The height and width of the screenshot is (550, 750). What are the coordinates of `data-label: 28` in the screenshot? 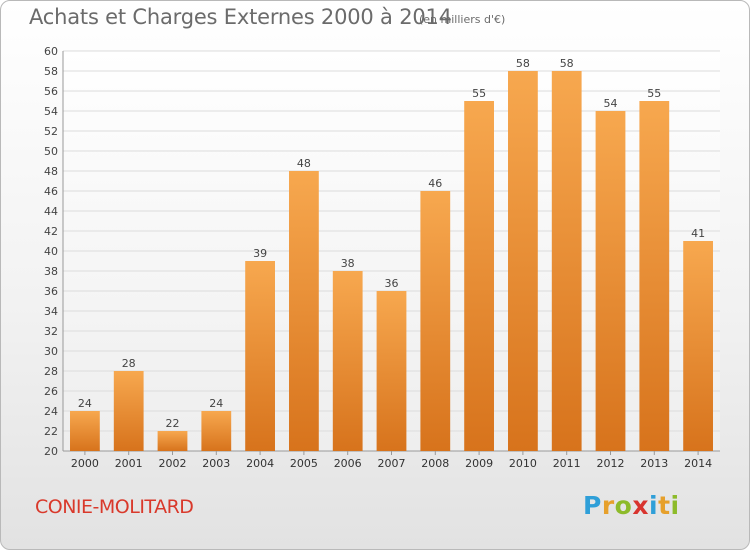 It's located at (129, 363).